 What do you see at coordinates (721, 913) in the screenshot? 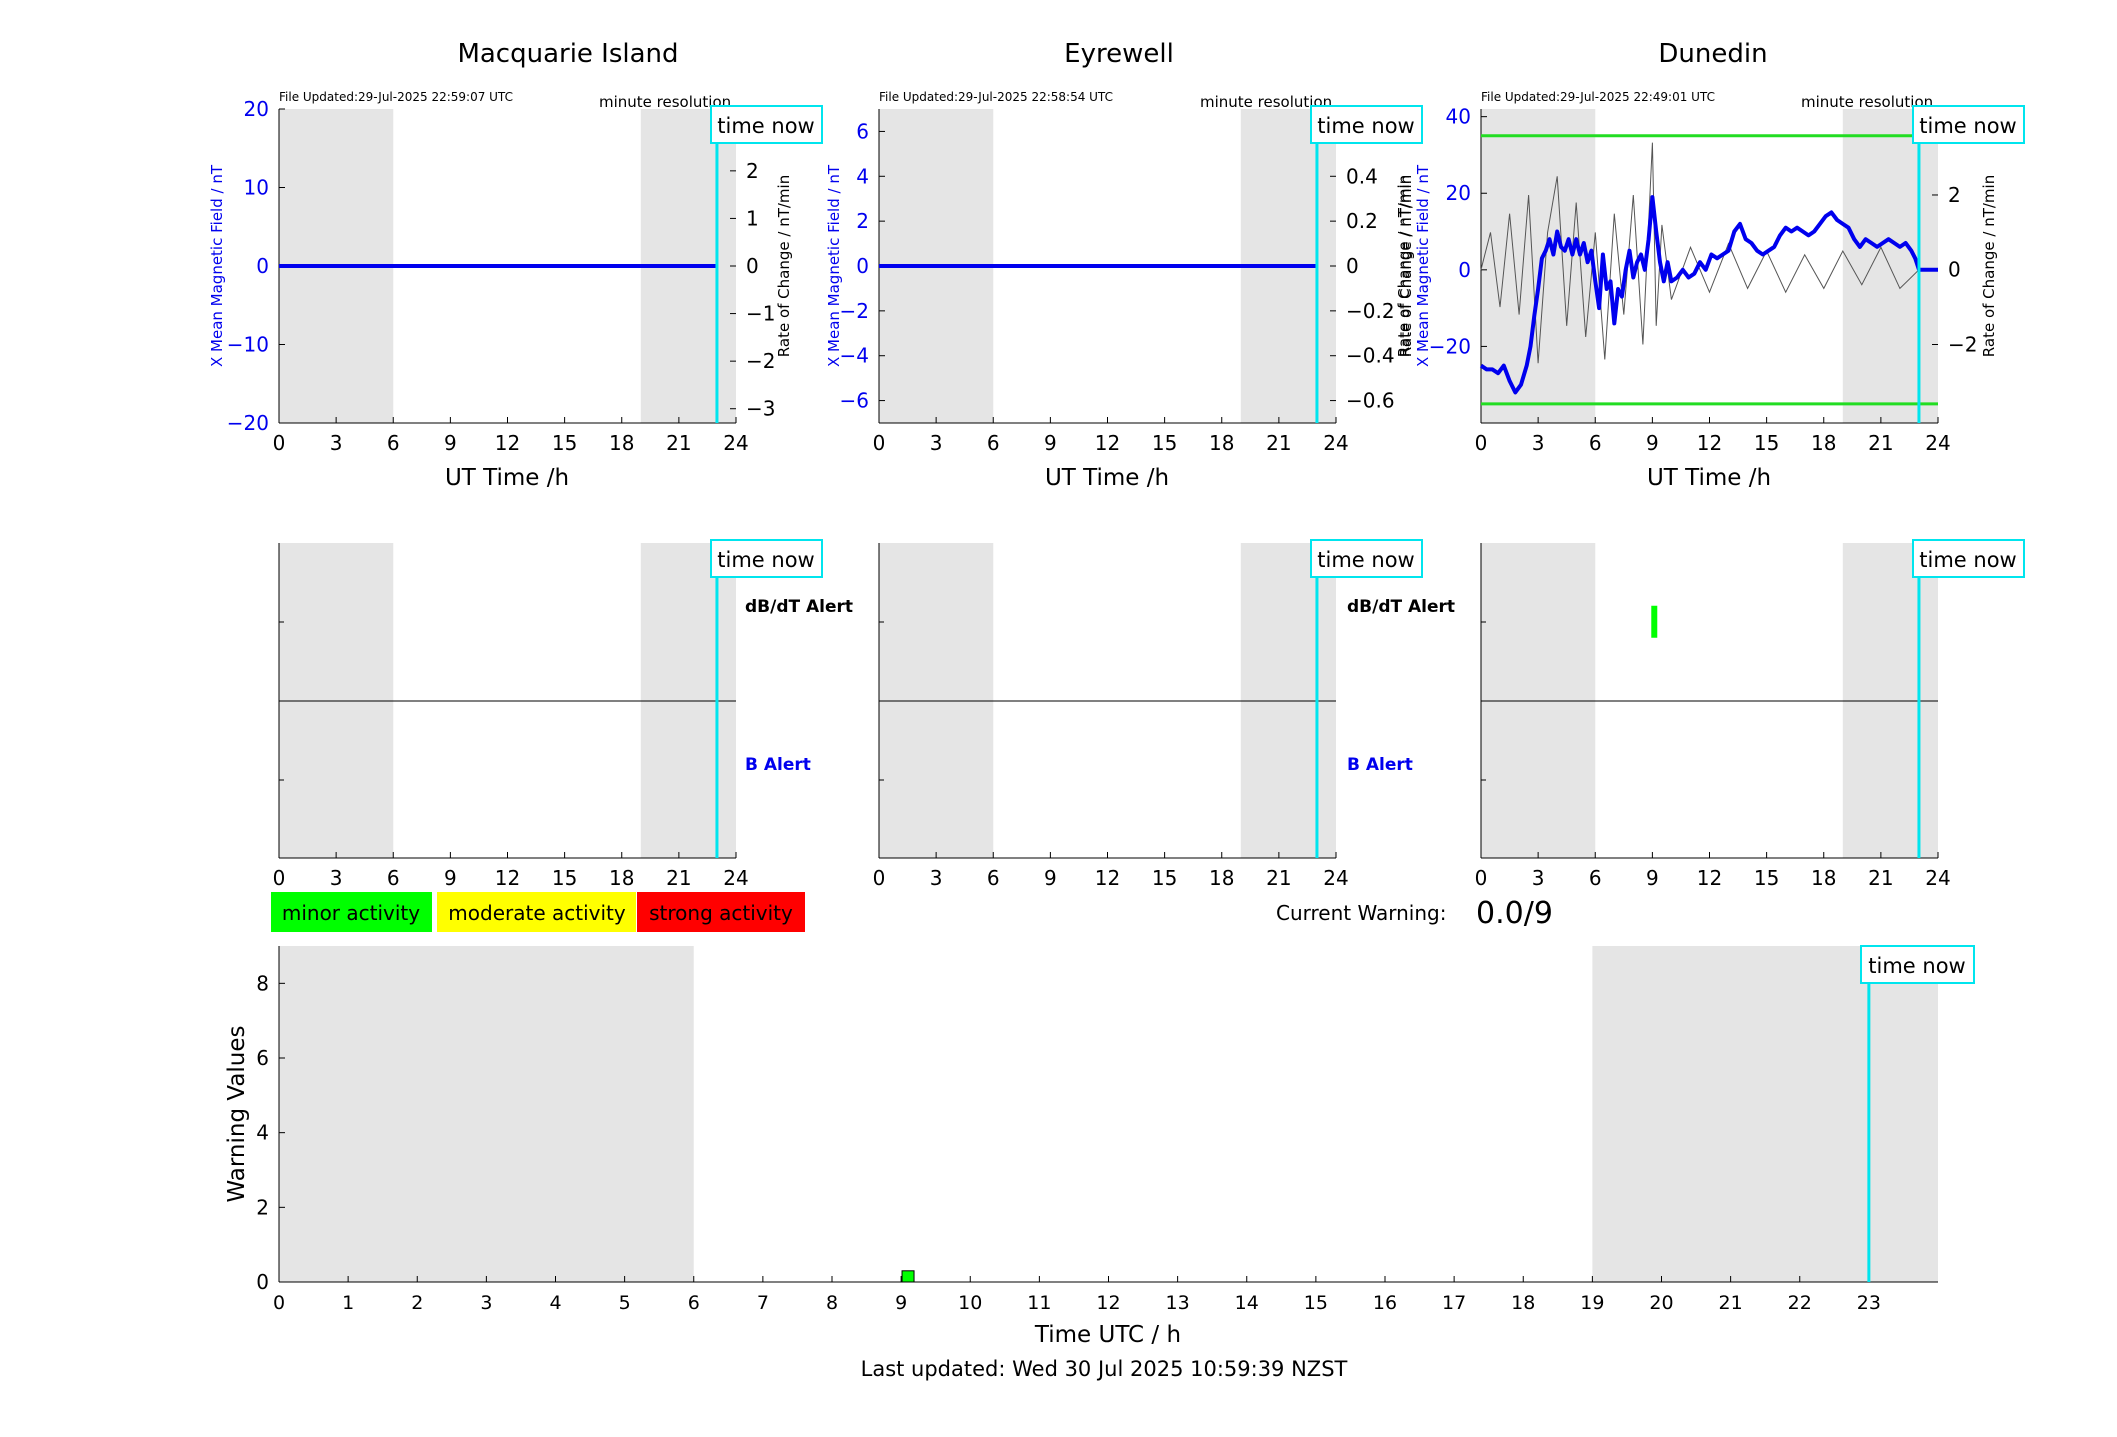
I see `legend-strong-label: strong activity` at bounding box center [721, 913].